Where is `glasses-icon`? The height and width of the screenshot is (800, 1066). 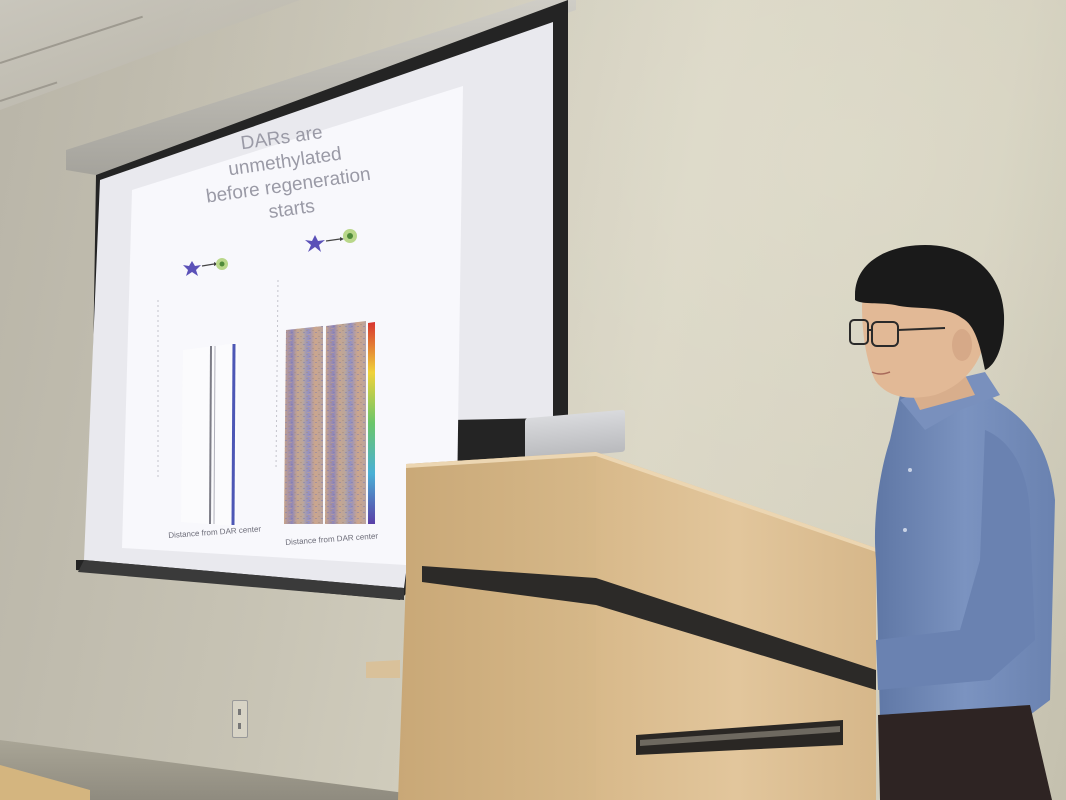 glasses-icon is located at coordinates (897, 333).